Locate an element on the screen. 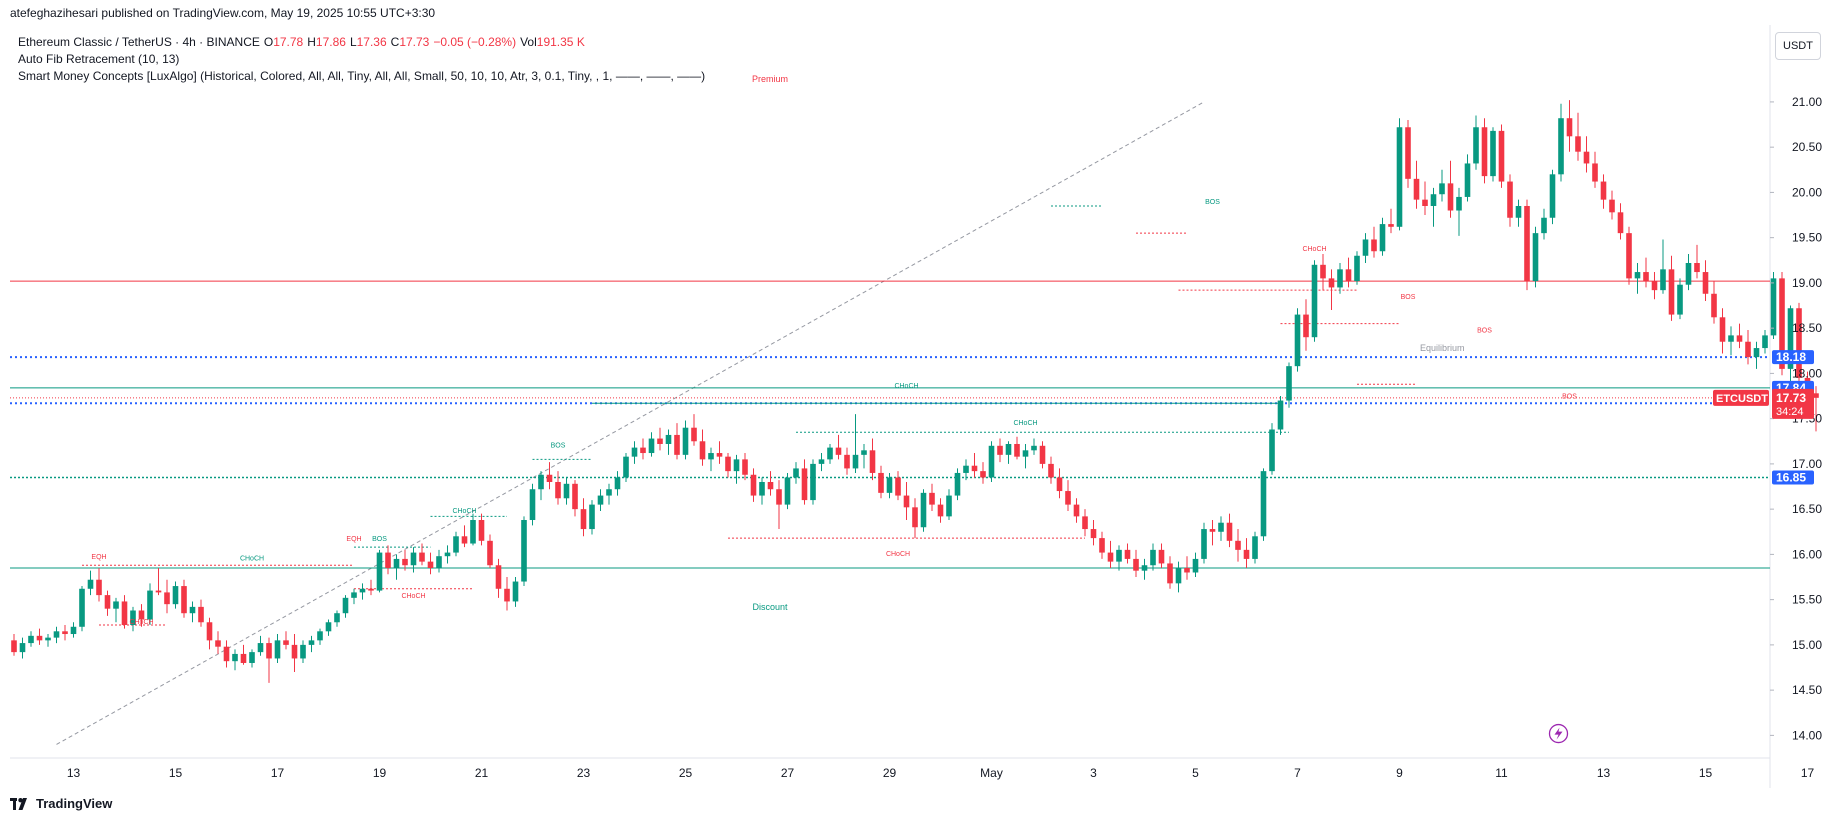  y-tick-label: 21.00 is located at coordinates (1807, 102).